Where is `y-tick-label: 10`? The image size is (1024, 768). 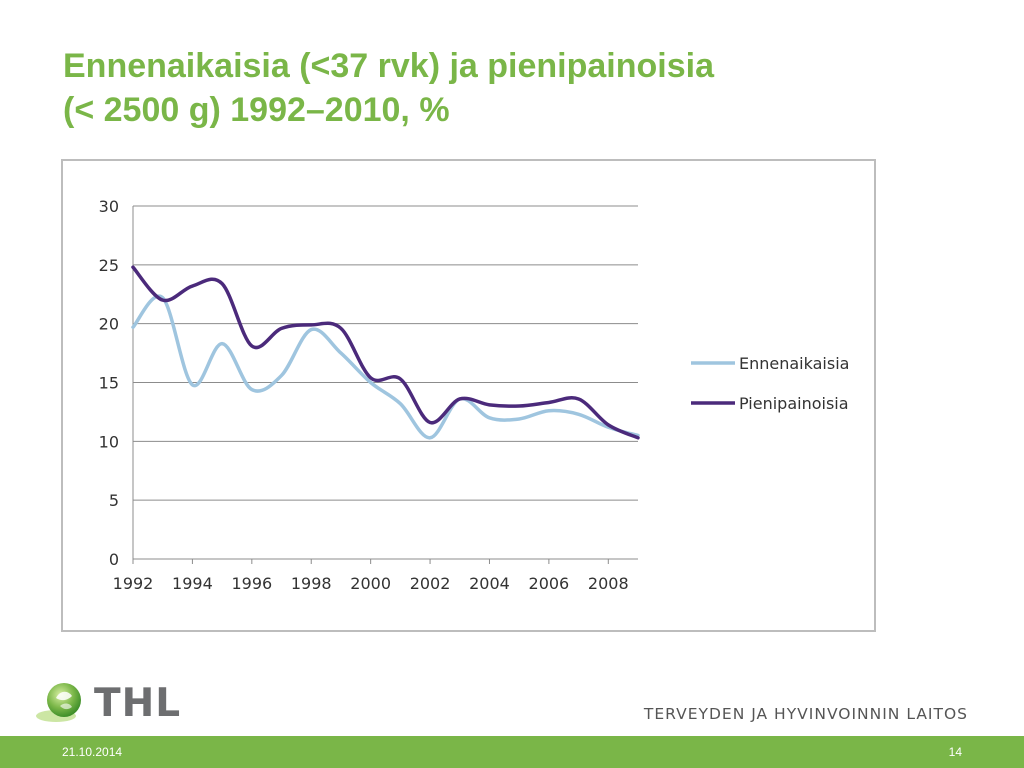
y-tick-label: 10 is located at coordinates (109, 441).